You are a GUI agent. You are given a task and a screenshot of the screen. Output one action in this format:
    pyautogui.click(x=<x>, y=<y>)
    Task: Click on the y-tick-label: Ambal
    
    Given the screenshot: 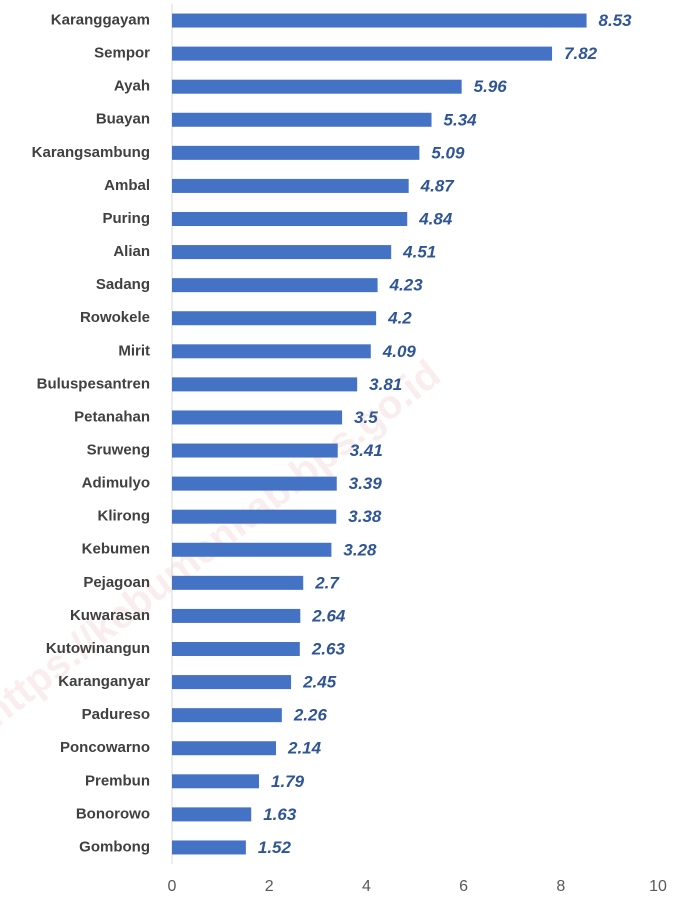 What is the action you would take?
    pyautogui.click(x=127, y=185)
    